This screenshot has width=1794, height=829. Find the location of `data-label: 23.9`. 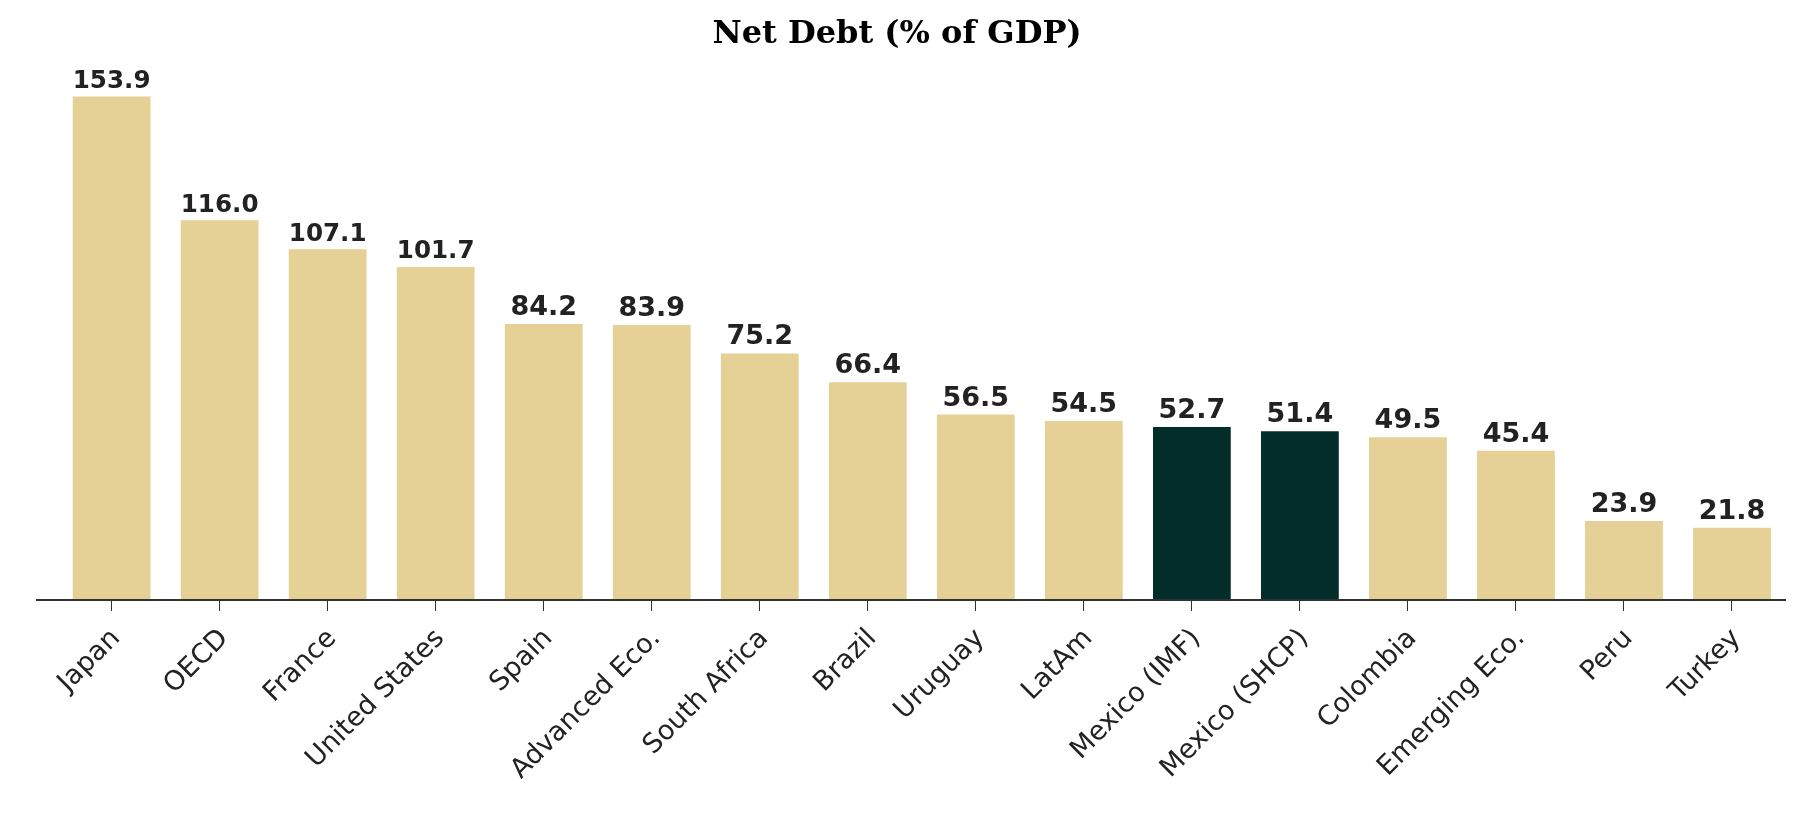

data-label: 23.9 is located at coordinates (1624, 502).